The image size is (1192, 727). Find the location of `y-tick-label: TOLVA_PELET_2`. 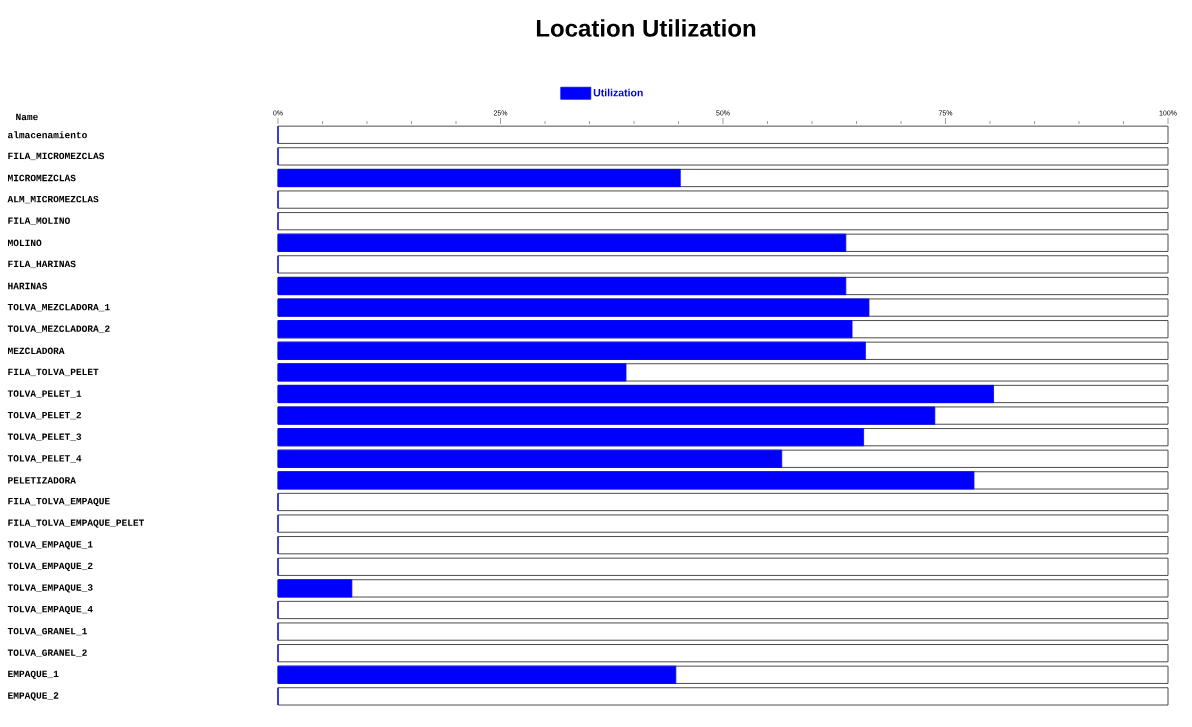

y-tick-label: TOLVA_PELET_2 is located at coordinates (44, 415).